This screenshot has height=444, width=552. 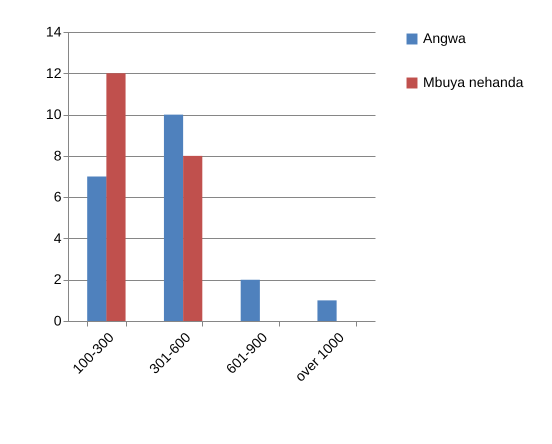 I want to click on y-tick-label: 10, so click(x=54, y=114).